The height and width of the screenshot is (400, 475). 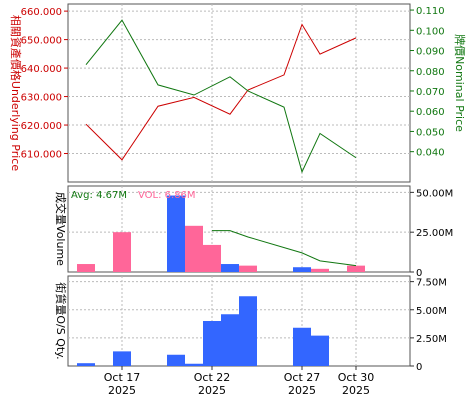 What do you see at coordinates (302, 377) in the screenshot?
I see `x-tick-day-label: Oct 27` at bounding box center [302, 377].